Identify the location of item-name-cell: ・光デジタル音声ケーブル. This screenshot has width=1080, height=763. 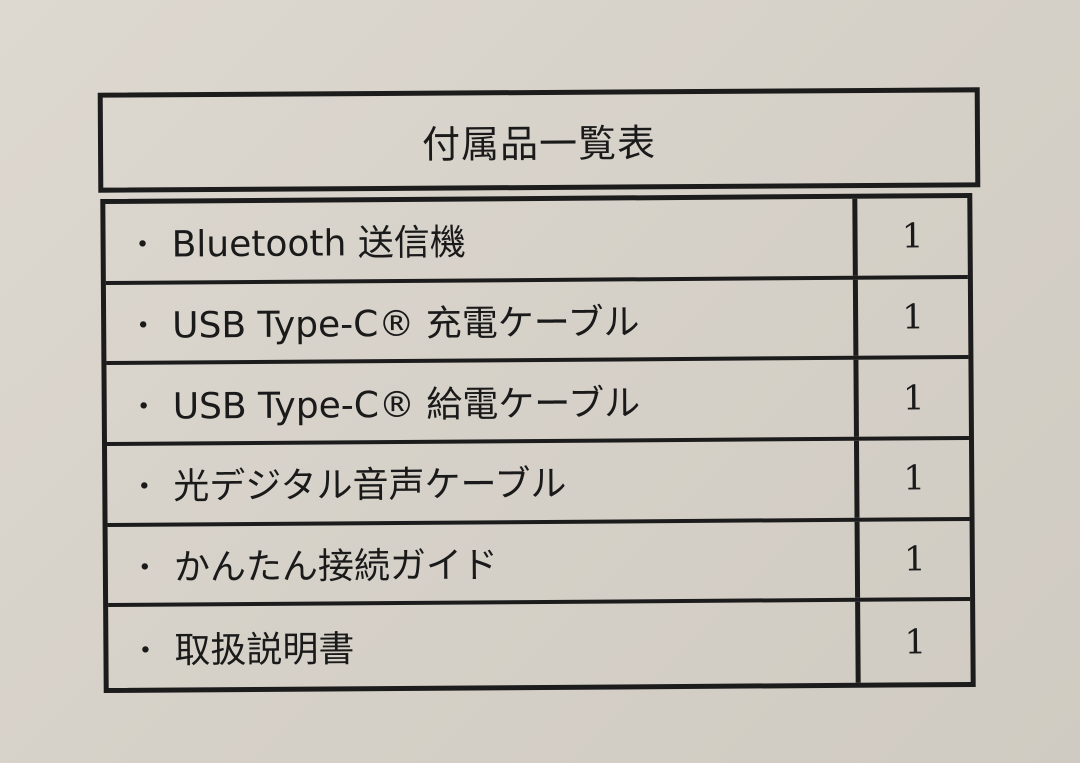
(483, 481).